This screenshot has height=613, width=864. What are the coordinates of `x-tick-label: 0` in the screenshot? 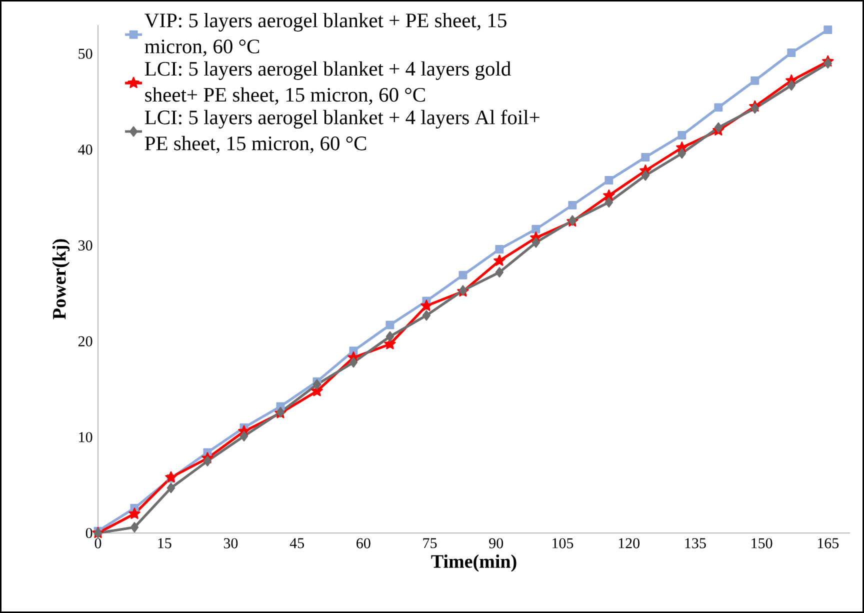 It's located at (98, 543).